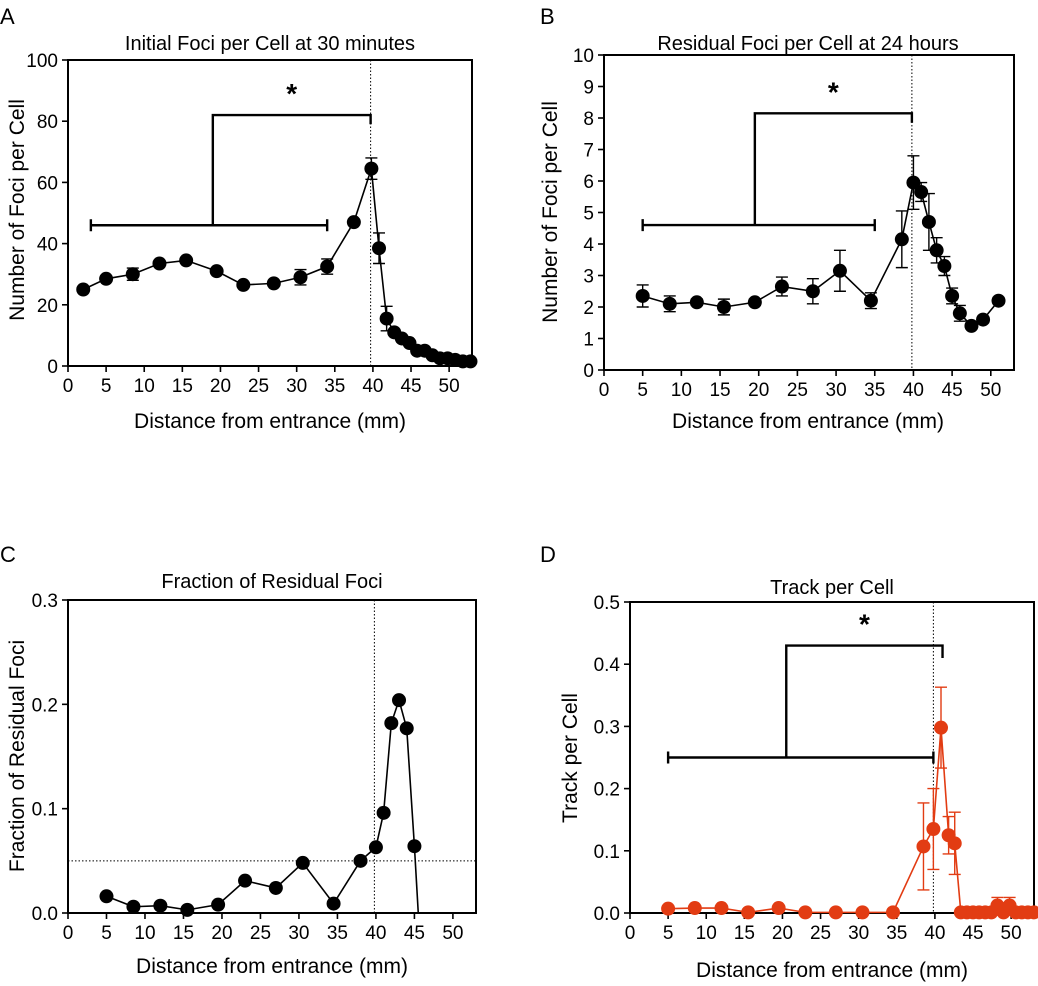  I want to click on y-tick-label-b: 10, so click(583, 56).